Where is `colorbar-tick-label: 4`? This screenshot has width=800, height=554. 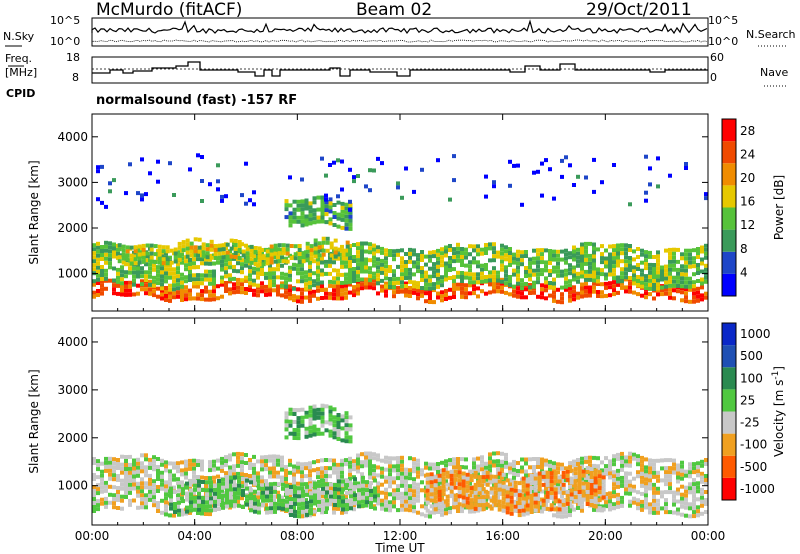 colorbar-tick-label: 4 is located at coordinates (744, 272).